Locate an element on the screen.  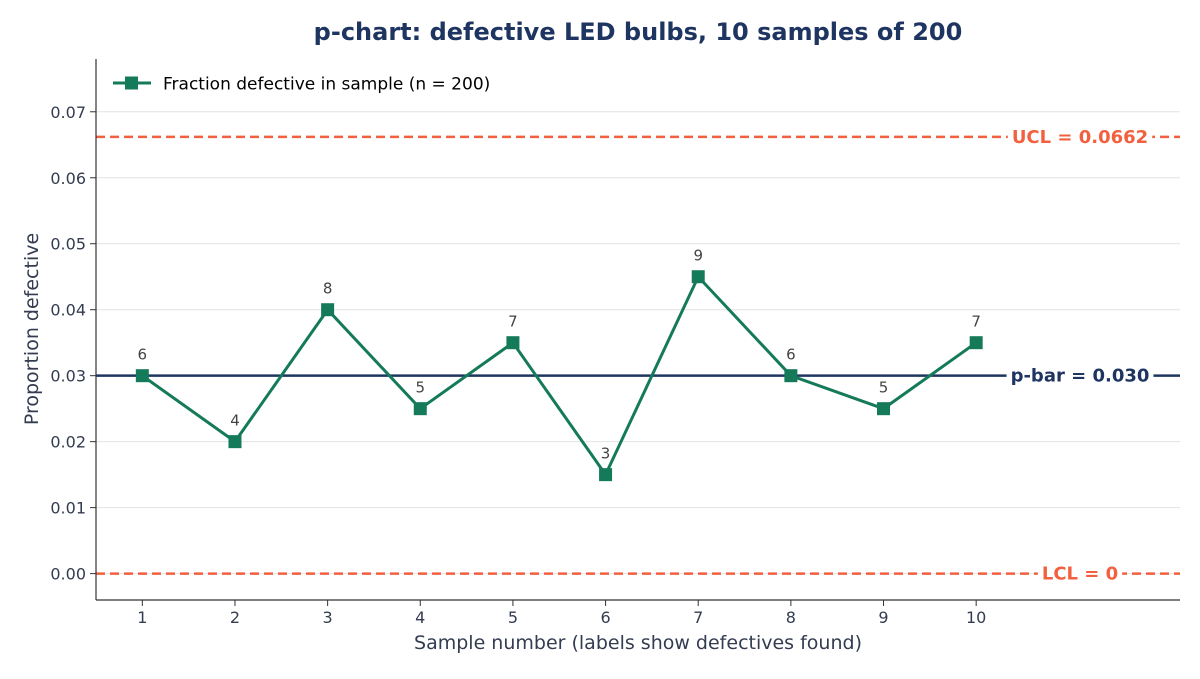
y-axis-label: Proportion defective is located at coordinates (32, 329).